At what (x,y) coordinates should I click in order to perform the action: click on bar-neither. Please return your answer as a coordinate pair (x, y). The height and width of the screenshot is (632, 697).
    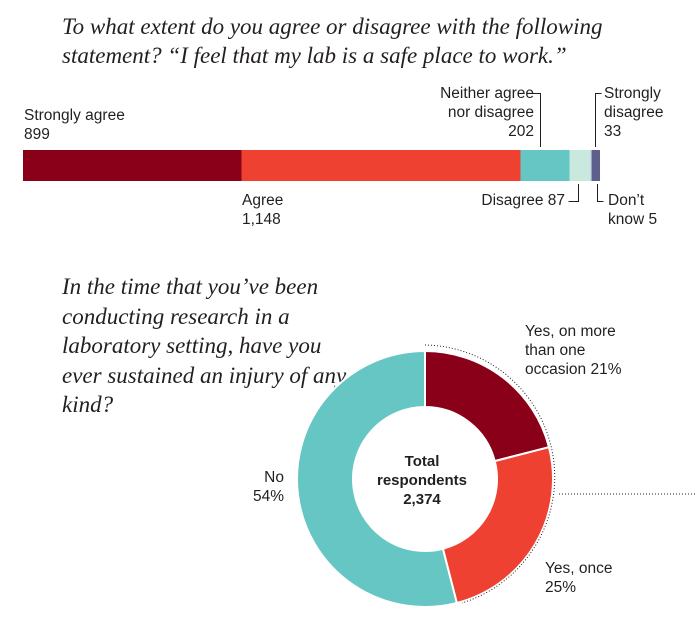
    Looking at the image, I should click on (545, 165).